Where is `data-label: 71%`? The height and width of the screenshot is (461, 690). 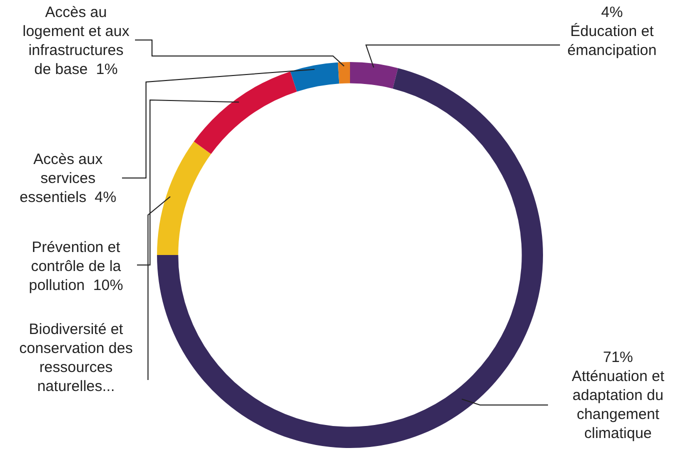
data-label: 71% is located at coordinates (618, 357).